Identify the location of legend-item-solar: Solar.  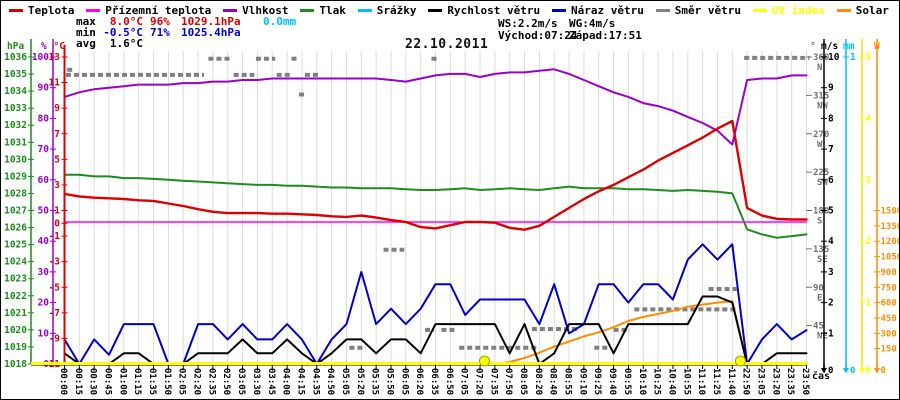
(862, 10).